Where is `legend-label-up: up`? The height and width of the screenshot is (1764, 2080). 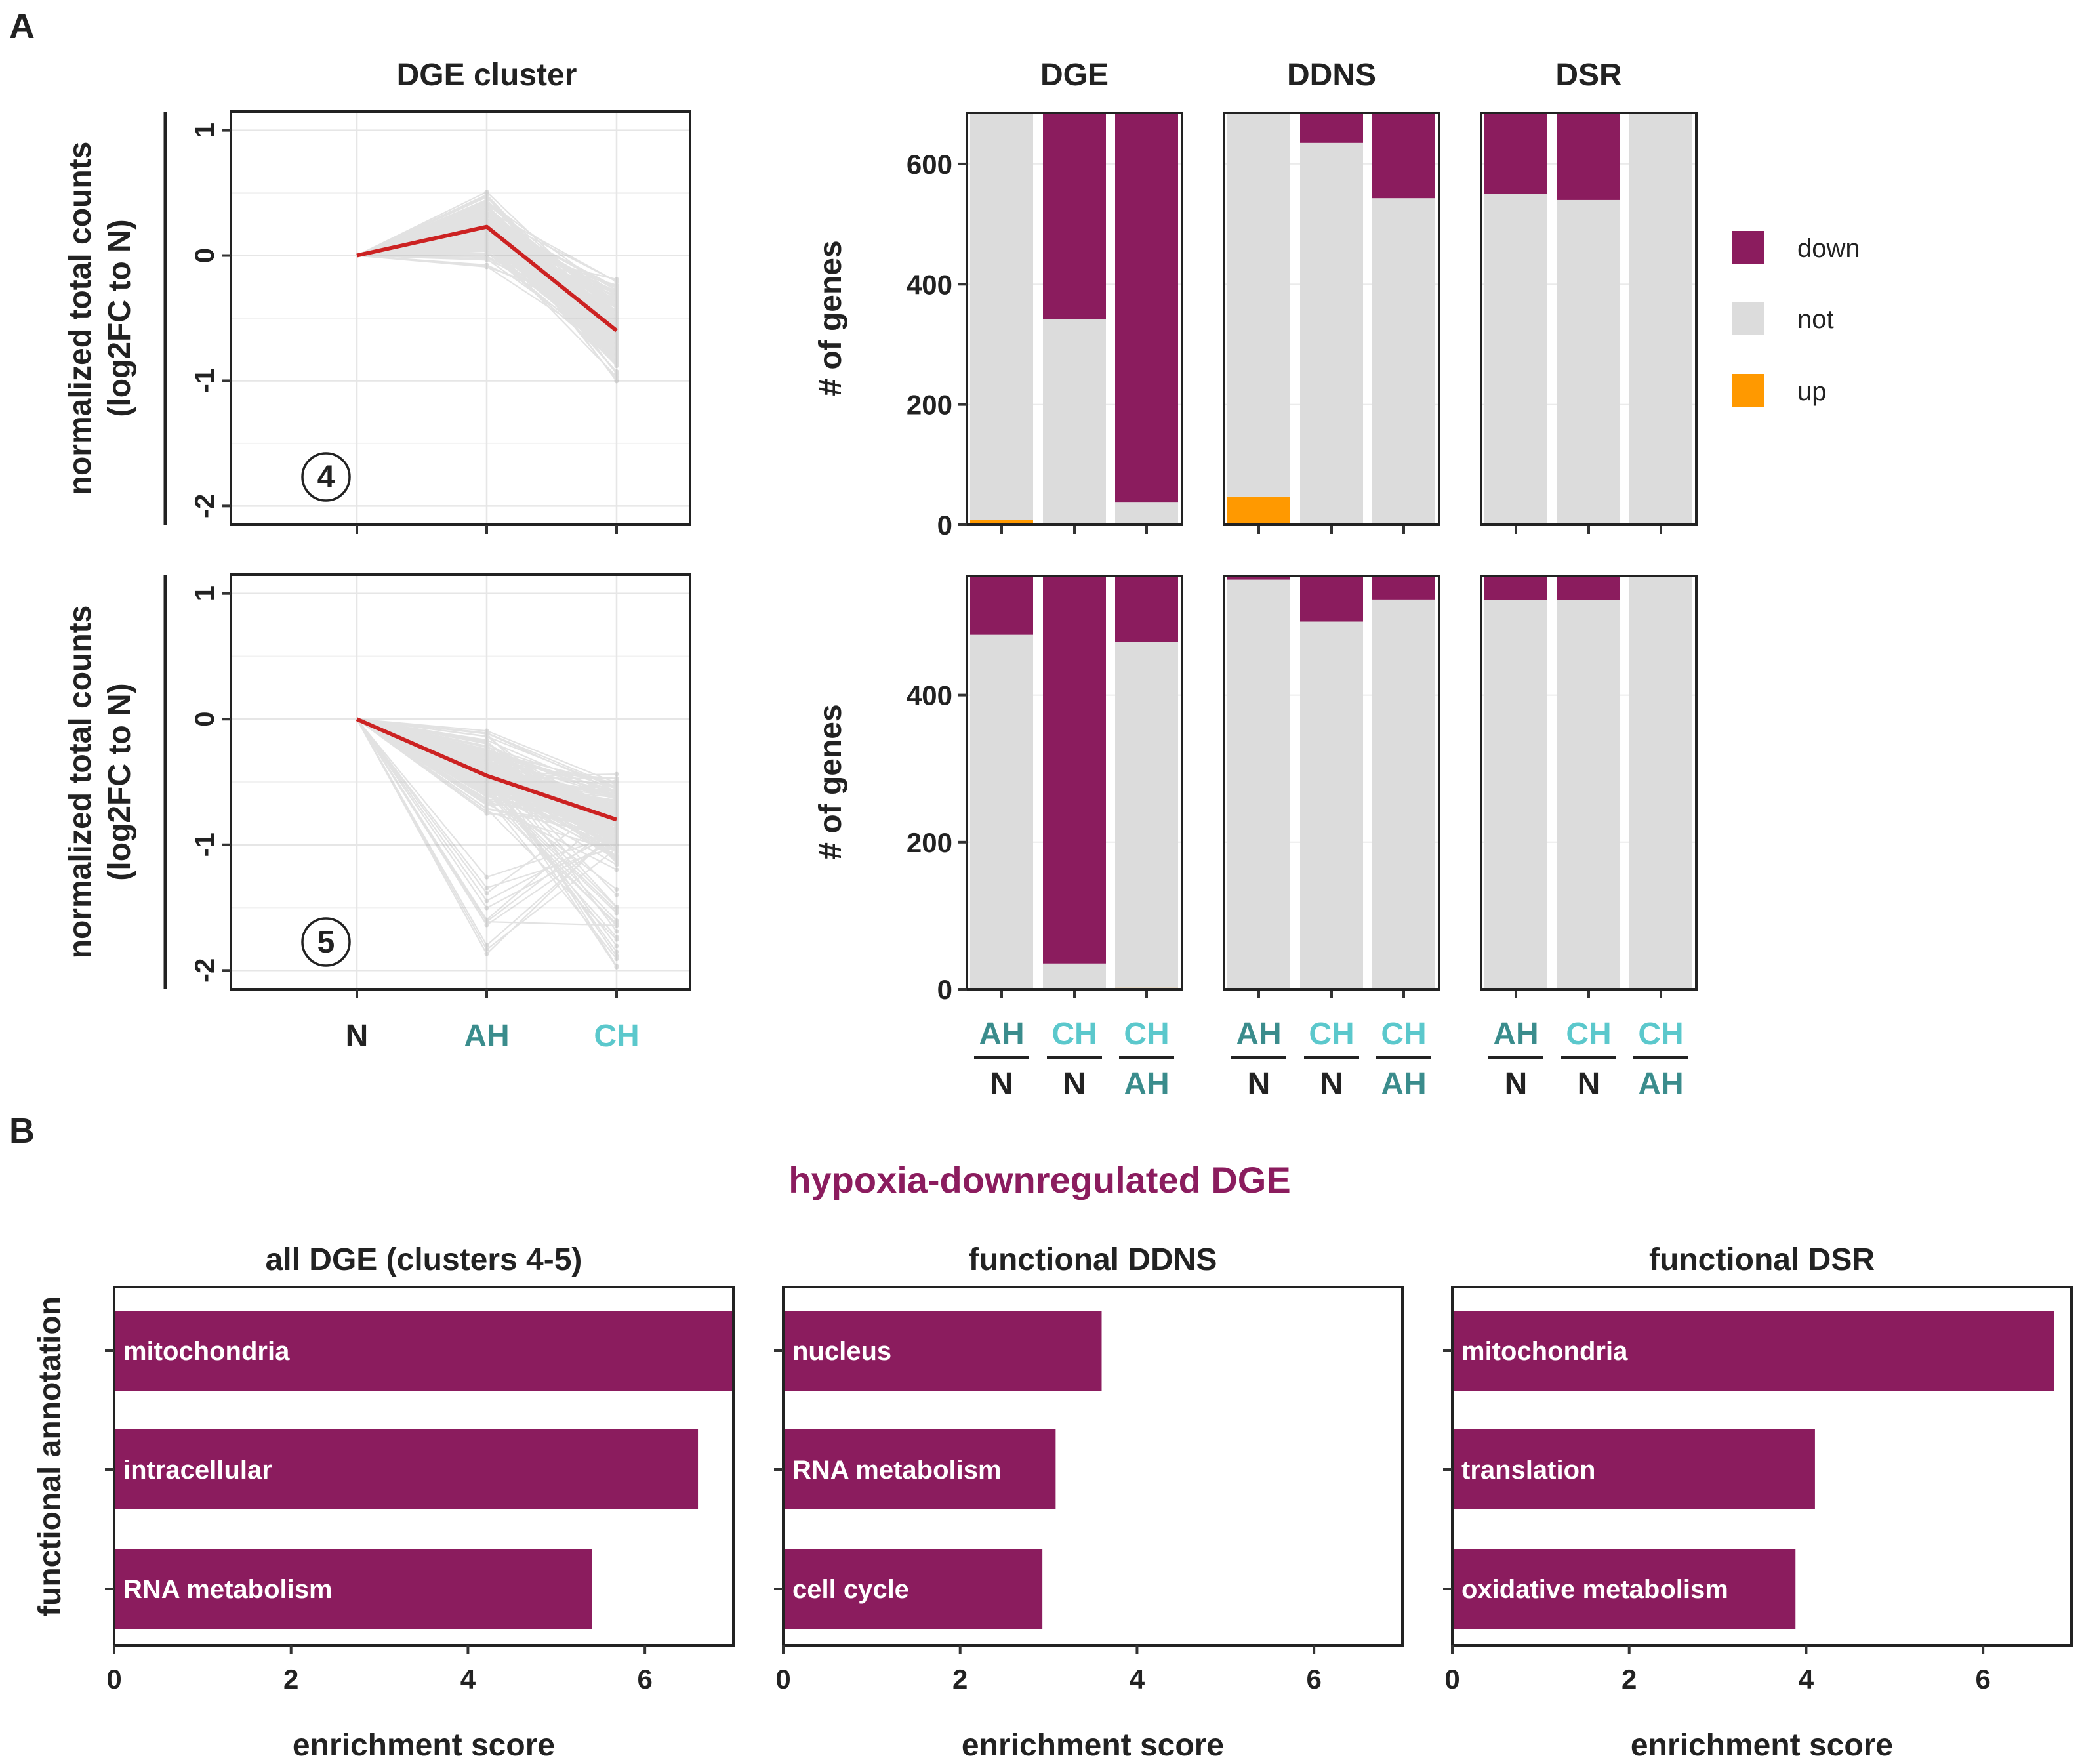 legend-label-up: up is located at coordinates (1812, 391).